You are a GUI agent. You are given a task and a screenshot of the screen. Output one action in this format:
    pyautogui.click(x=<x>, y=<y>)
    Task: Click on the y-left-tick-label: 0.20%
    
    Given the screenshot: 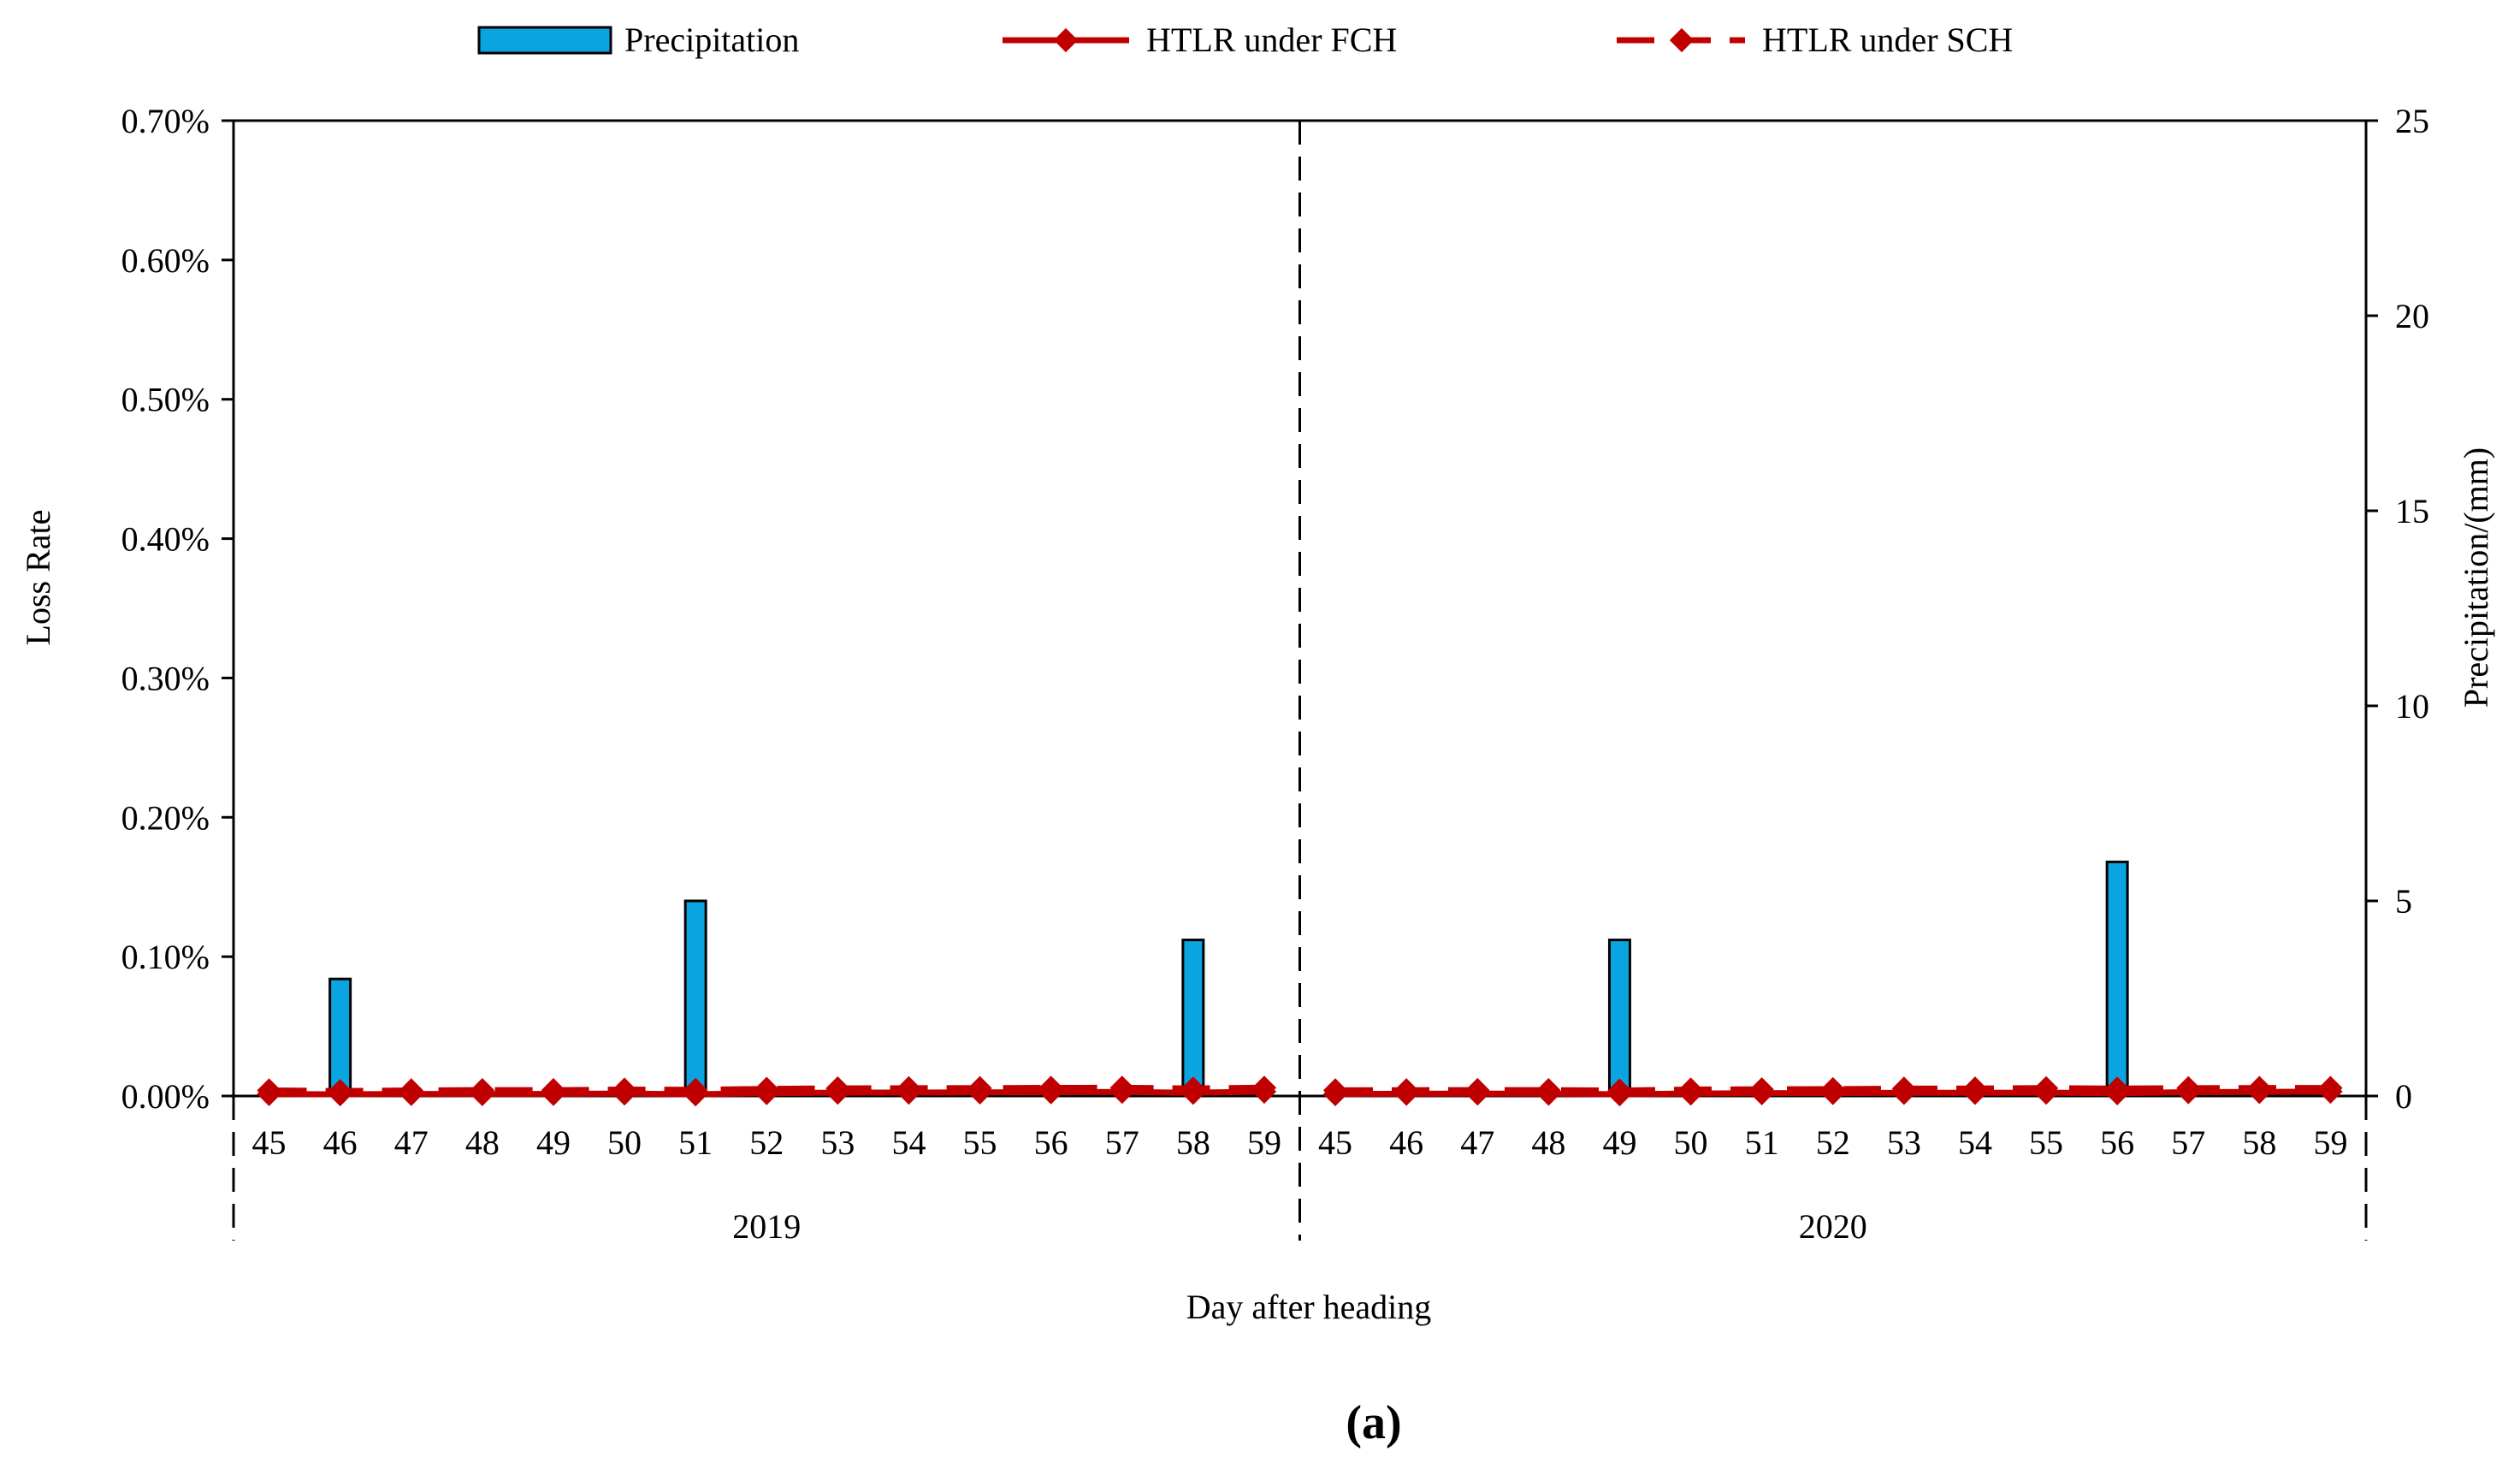 What is the action you would take?
    pyautogui.click(x=166, y=817)
    